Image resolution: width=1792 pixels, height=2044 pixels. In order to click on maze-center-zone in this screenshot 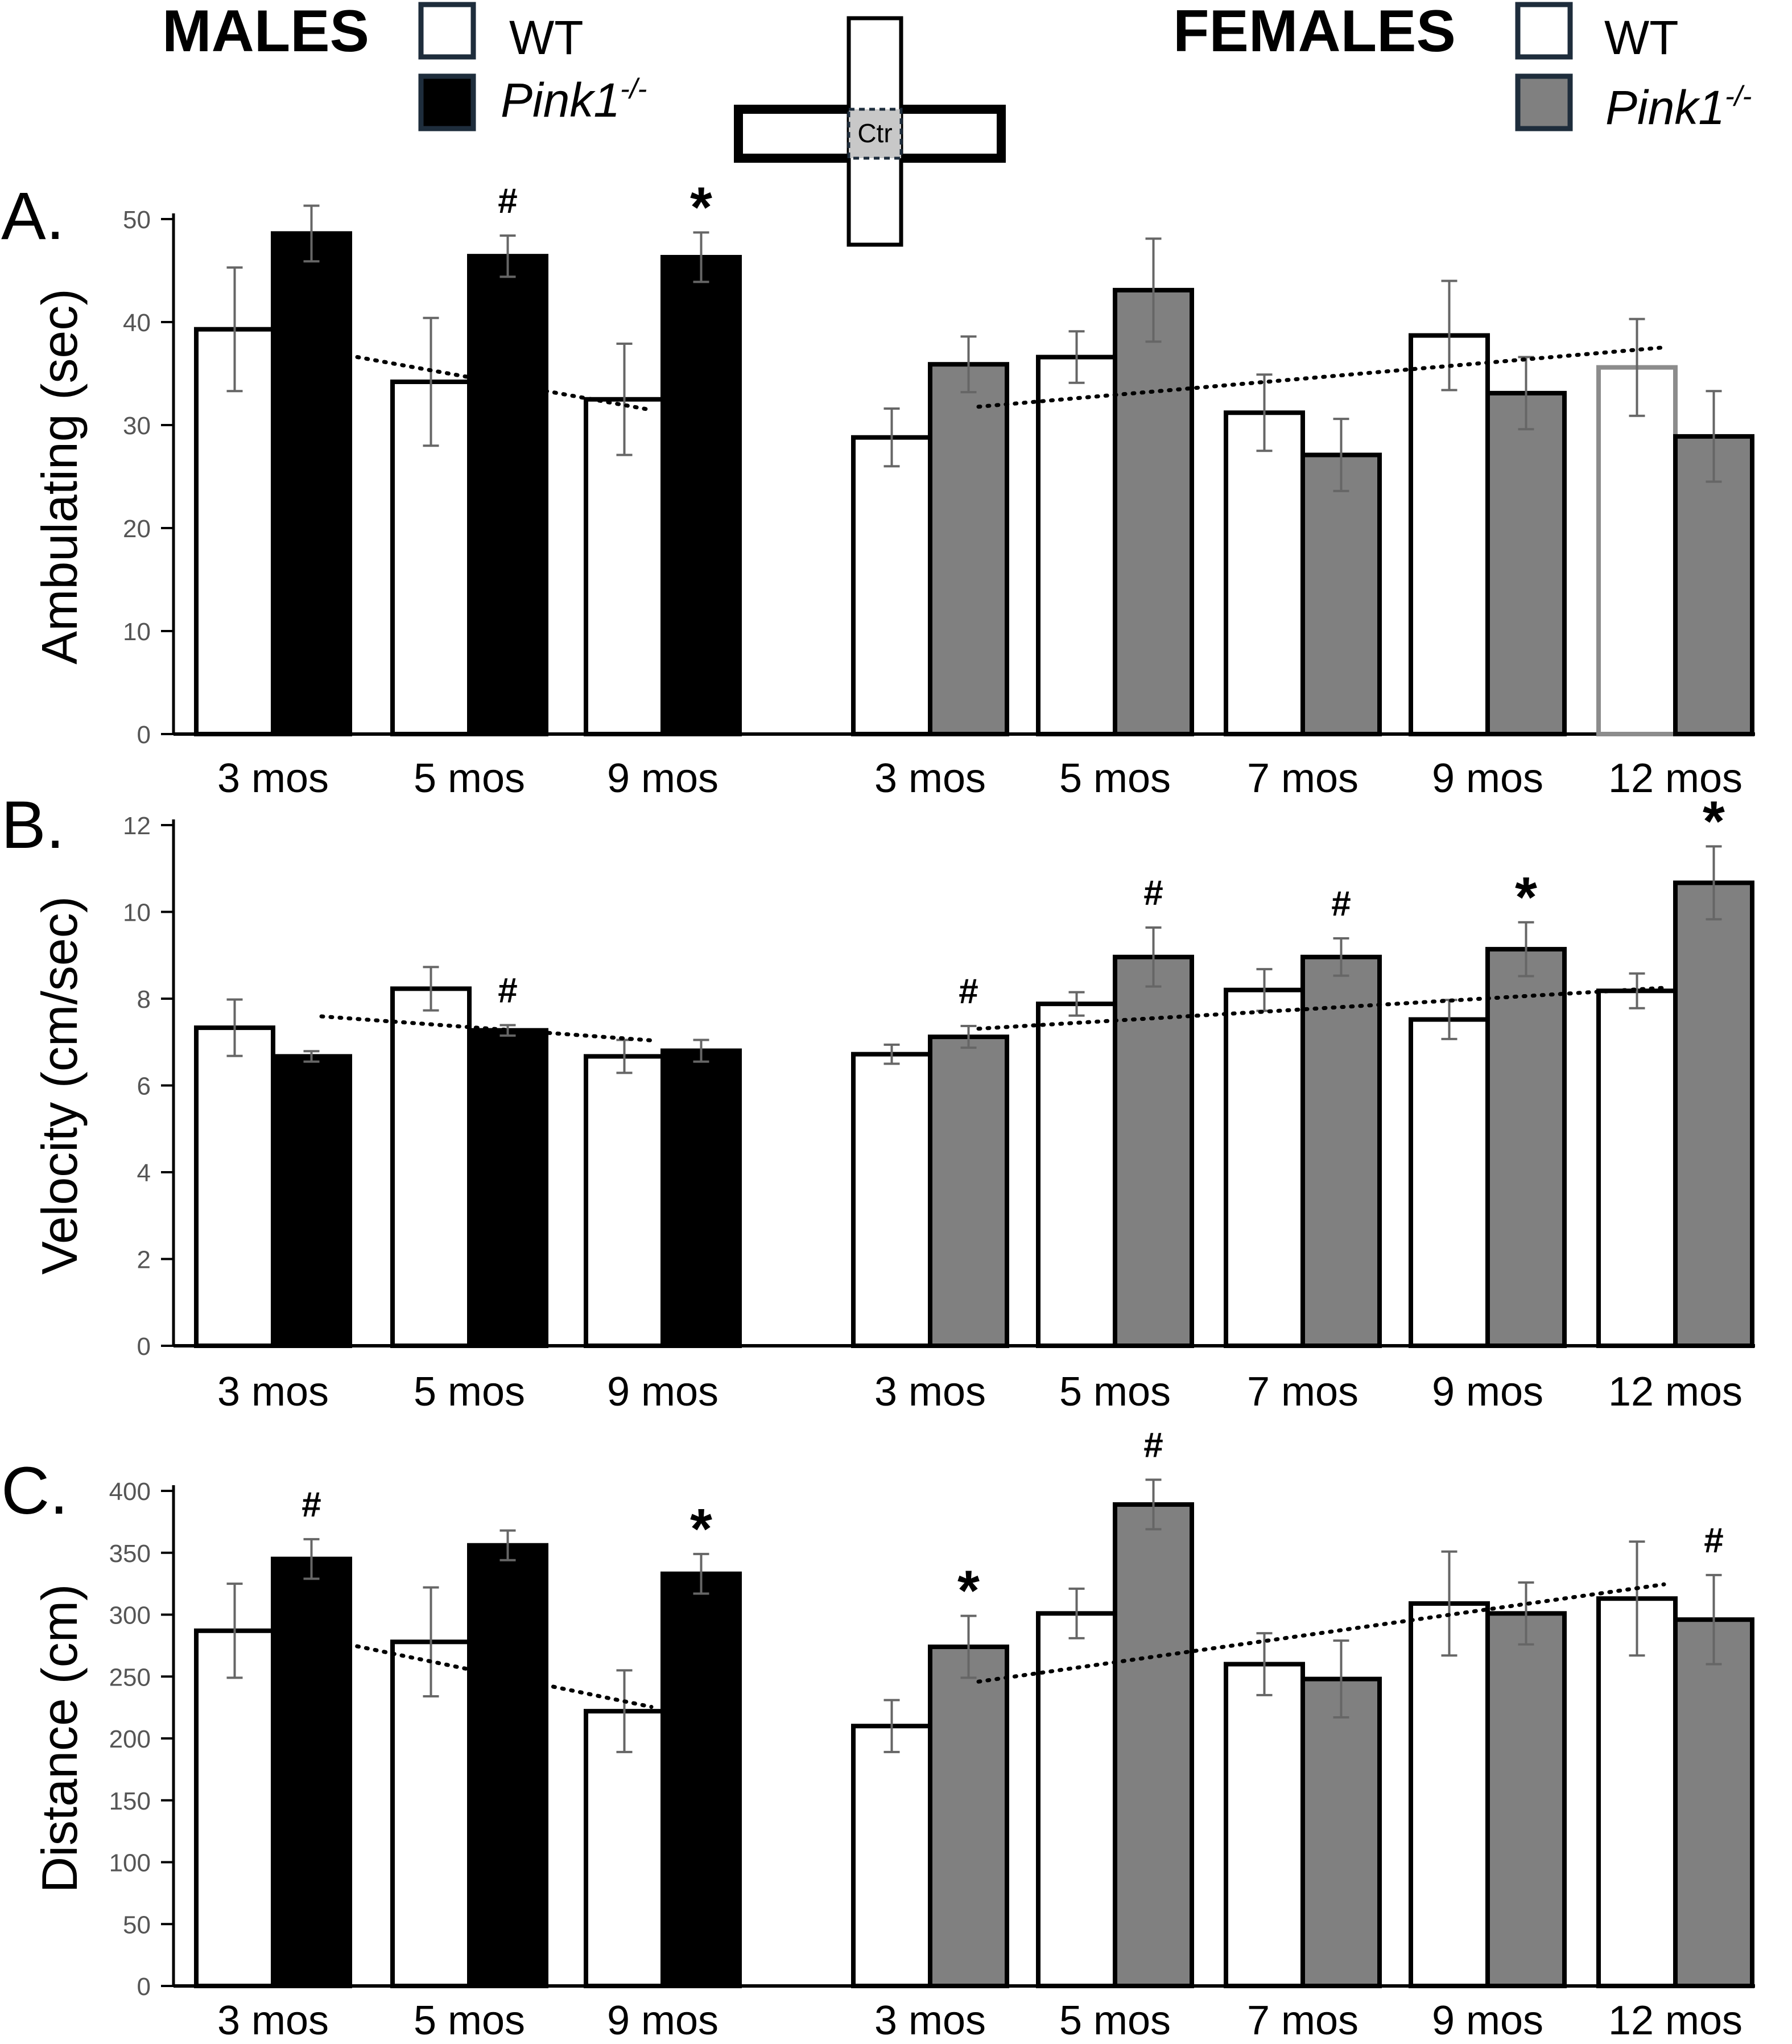, I will do `click(875, 134)`.